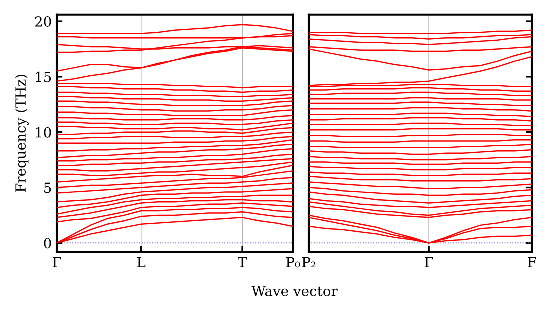 Image resolution: width=552 pixels, height=310 pixels. Describe the element at coordinates (44, 132) in the screenshot. I see `y-tick-label: 10` at that location.